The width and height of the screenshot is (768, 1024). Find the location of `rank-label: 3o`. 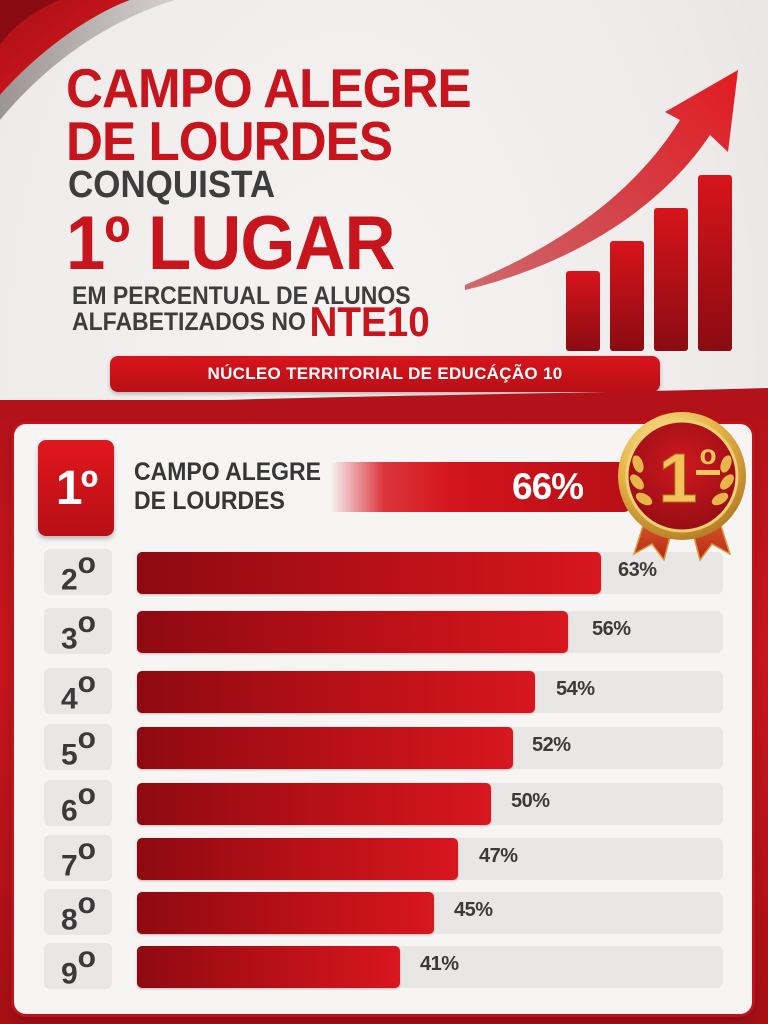

rank-label: 3o is located at coordinates (78, 630).